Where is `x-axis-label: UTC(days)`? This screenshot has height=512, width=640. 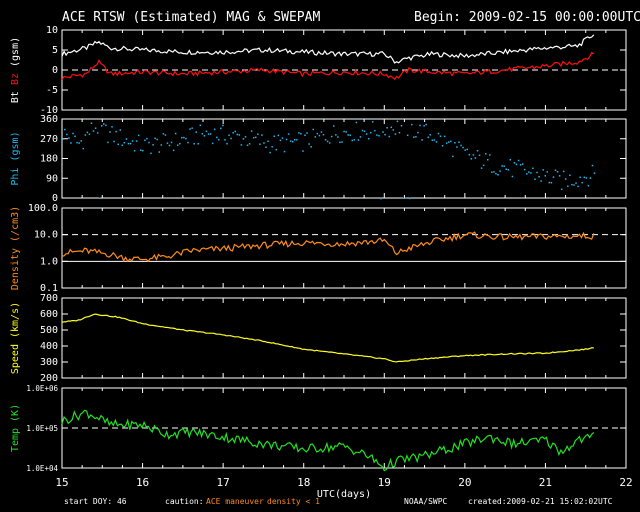 x-axis-label: UTC(days) is located at coordinates (344, 494).